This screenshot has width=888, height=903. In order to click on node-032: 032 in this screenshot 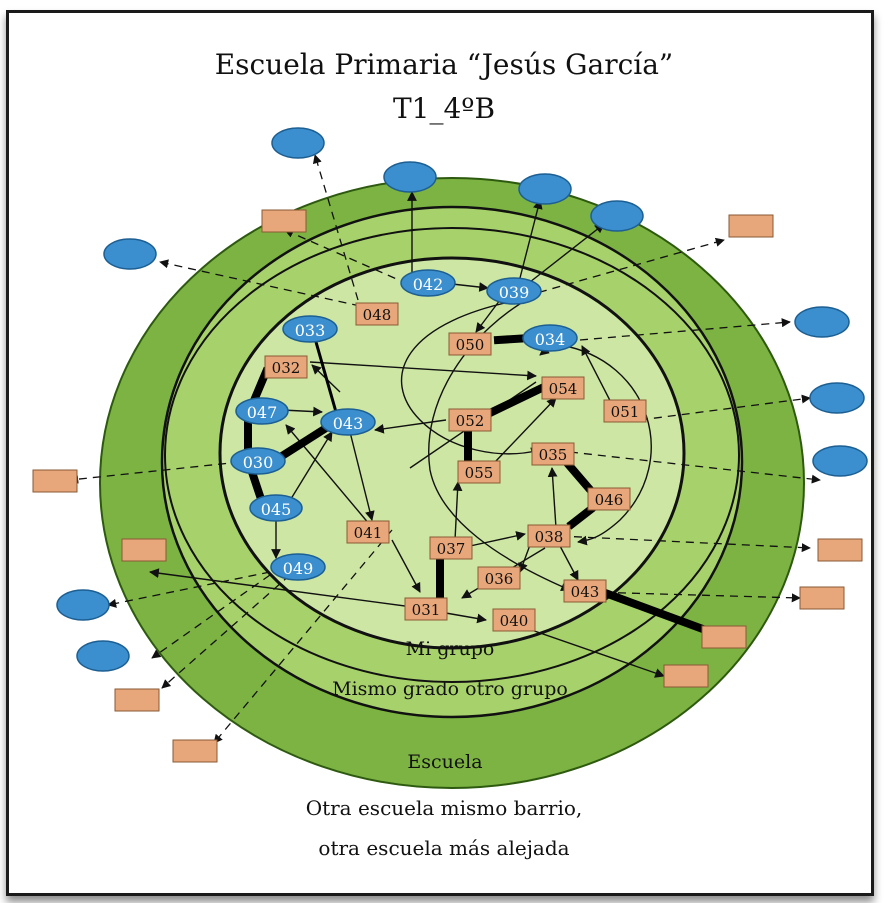, I will do `click(286, 367)`.